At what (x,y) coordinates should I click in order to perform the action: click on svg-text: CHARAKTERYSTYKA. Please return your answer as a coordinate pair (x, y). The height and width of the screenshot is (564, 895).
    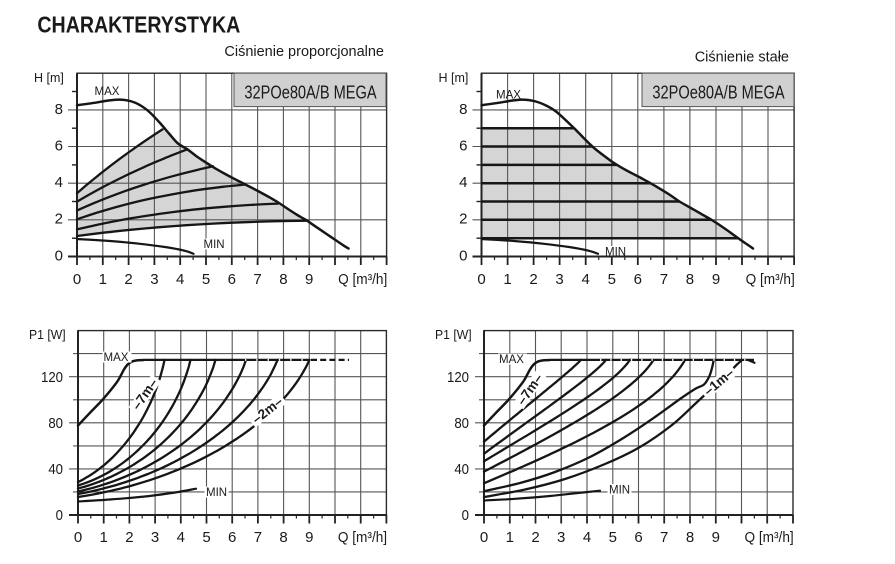
    Looking at the image, I should click on (138, 24).